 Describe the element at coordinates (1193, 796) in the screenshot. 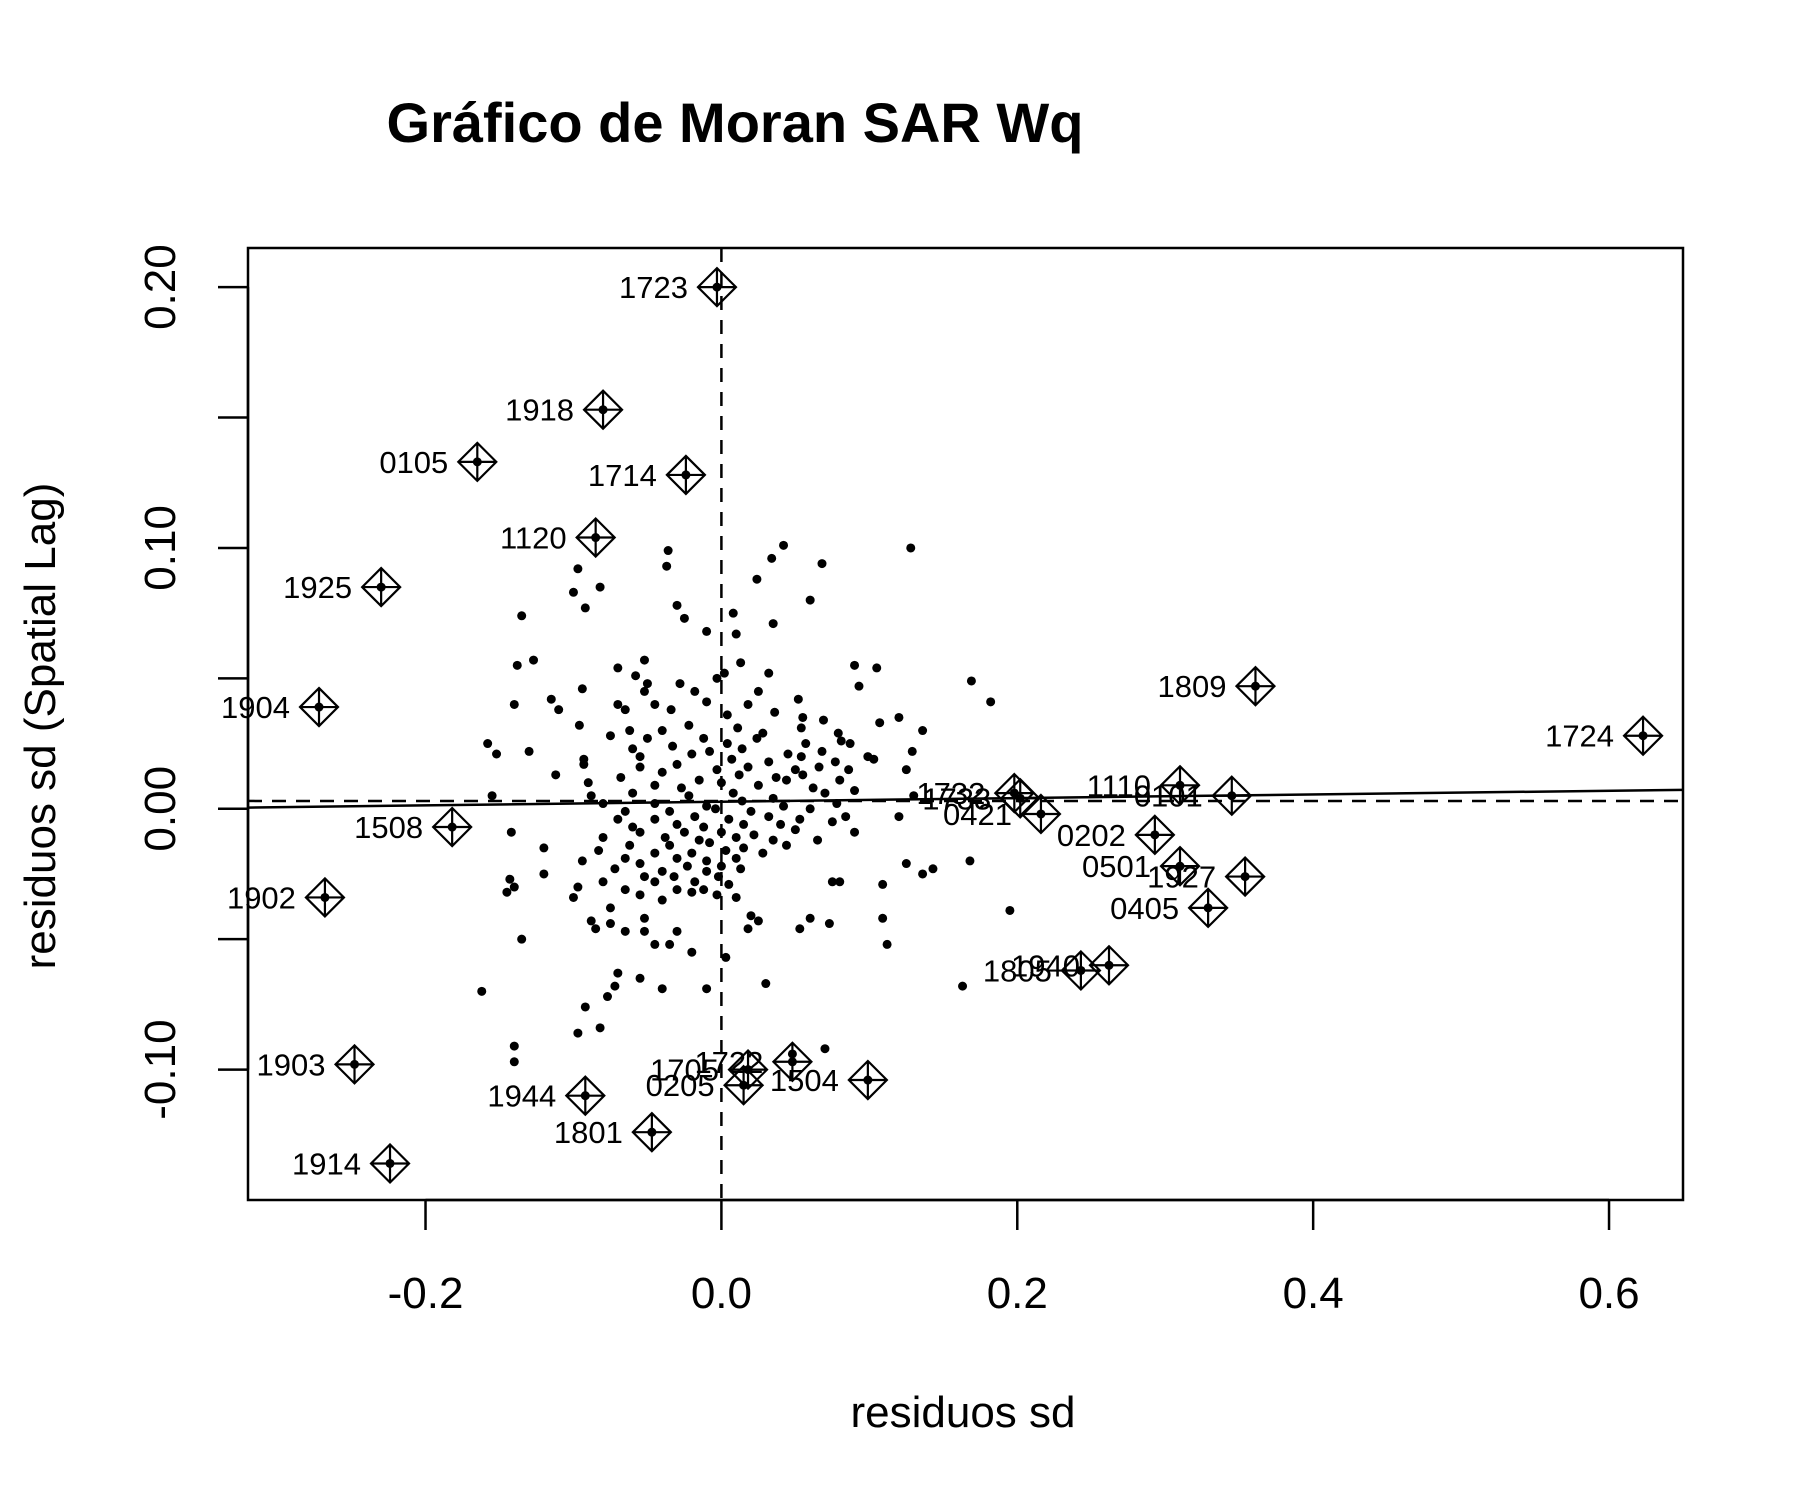

I see `influential-point: 0101` at that location.